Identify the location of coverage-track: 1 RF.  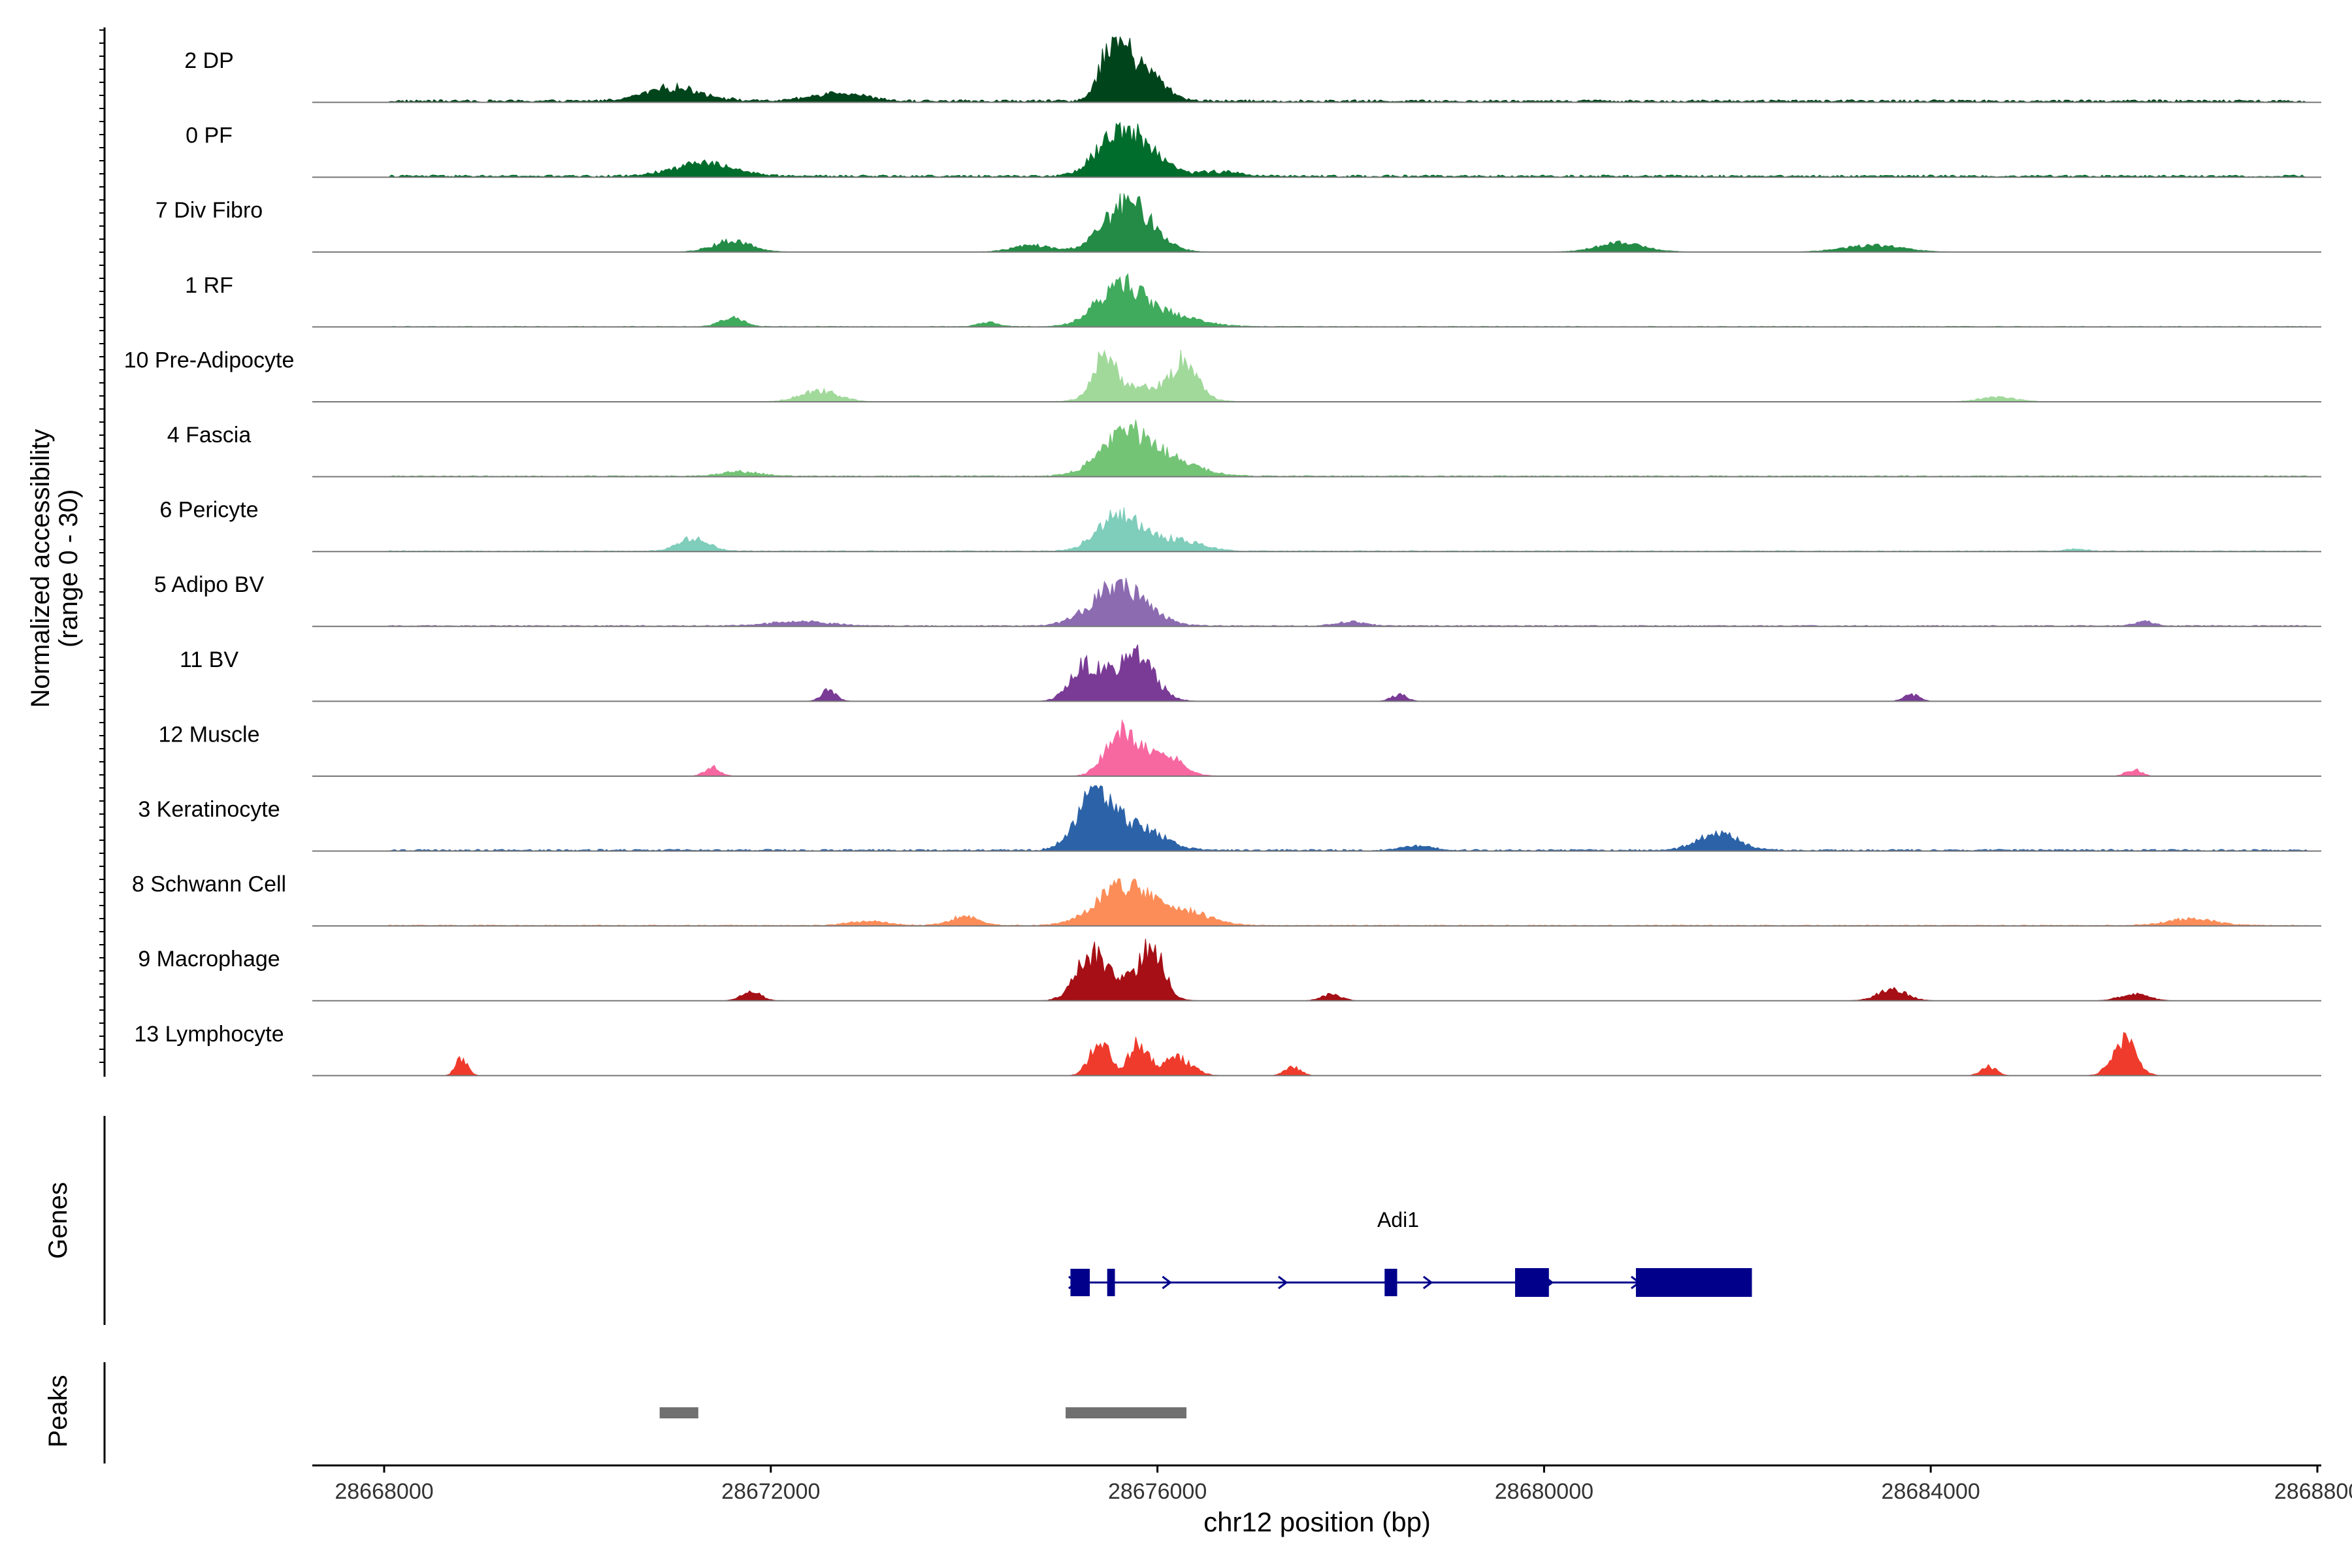
(1253, 300).